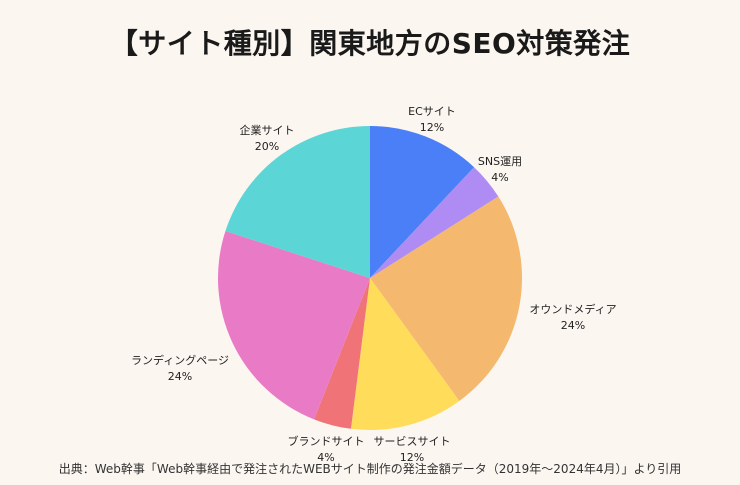 This screenshot has height=485, width=740. What do you see at coordinates (267, 130) in the screenshot?
I see `slice-label: 企業サイト` at bounding box center [267, 130].